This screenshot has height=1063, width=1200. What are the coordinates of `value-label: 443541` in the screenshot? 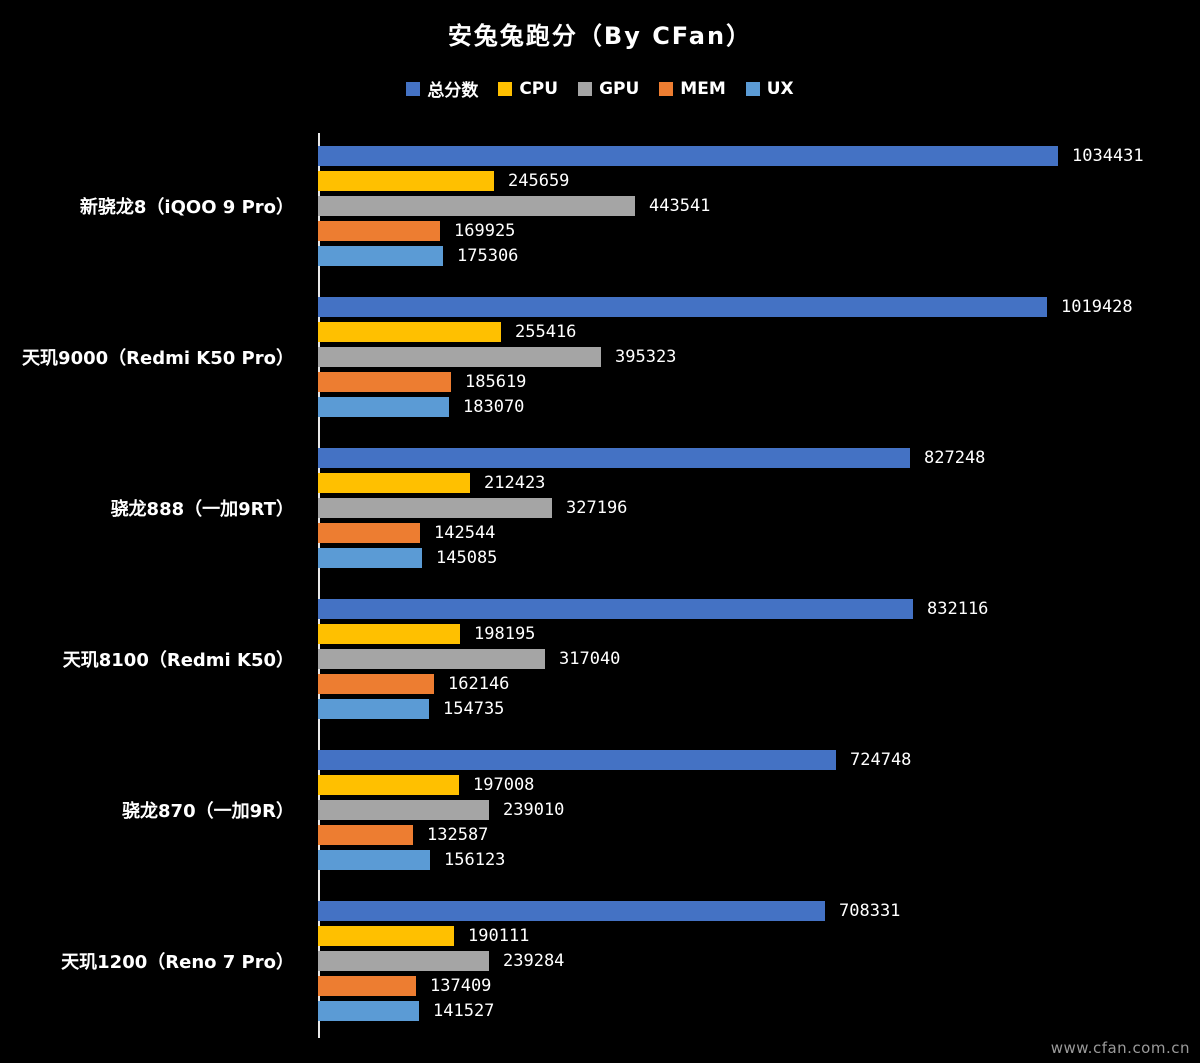 It's located at (680, 206).